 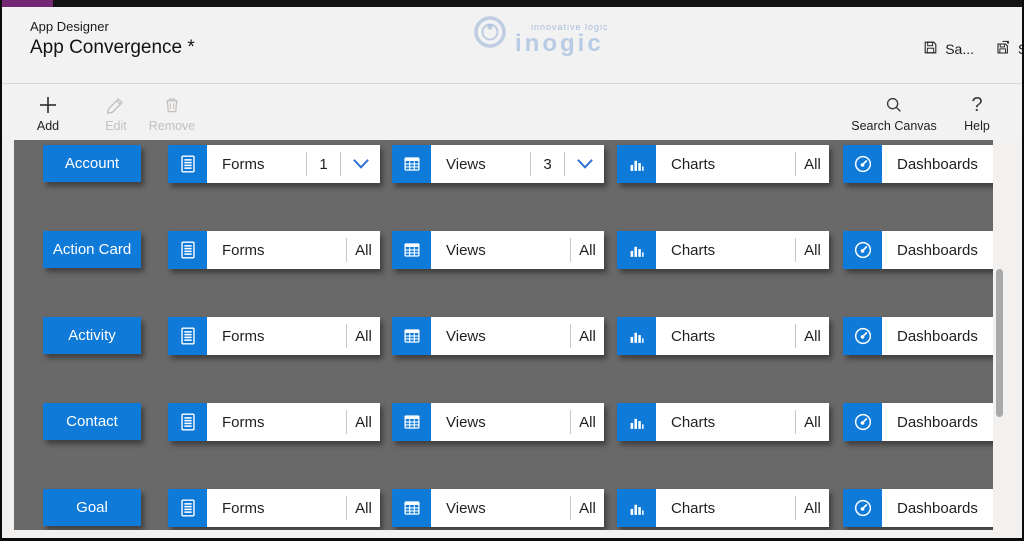 What do you see at coordinates (48, 112) in the screenshot?
I see `add-button: Add` at bounding box center [48, 112].